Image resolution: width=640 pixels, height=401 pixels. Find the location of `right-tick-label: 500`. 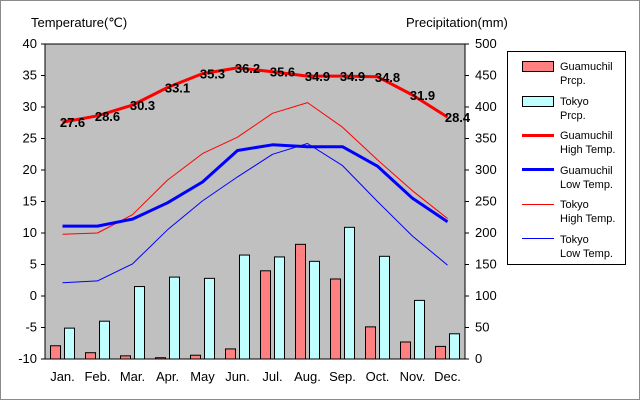

right-tick-label: 500 is located at coordinates (486, 43).